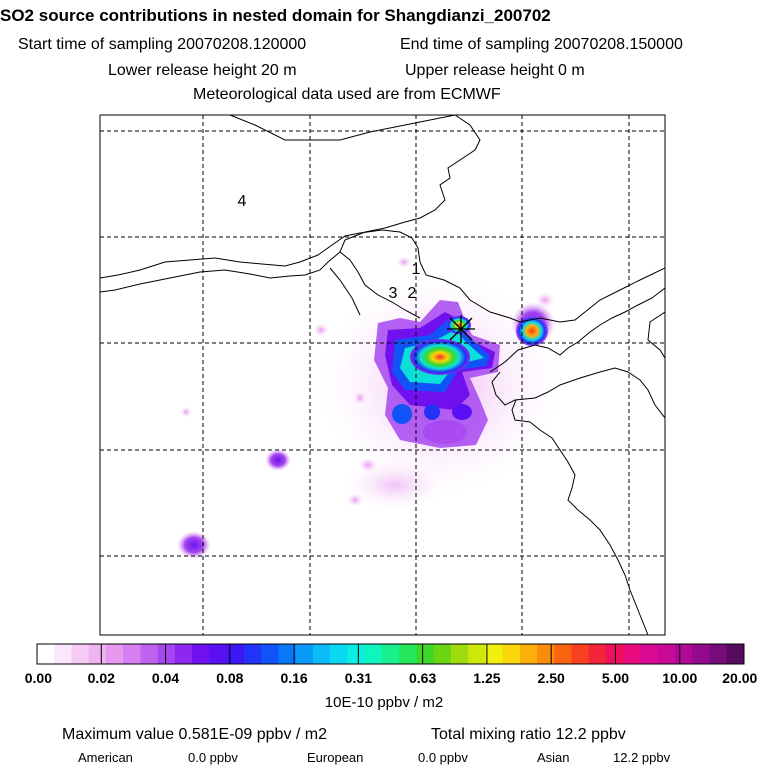 The image size is (768, 768). I want to click on source-label-3: 3, so click(393, 293).